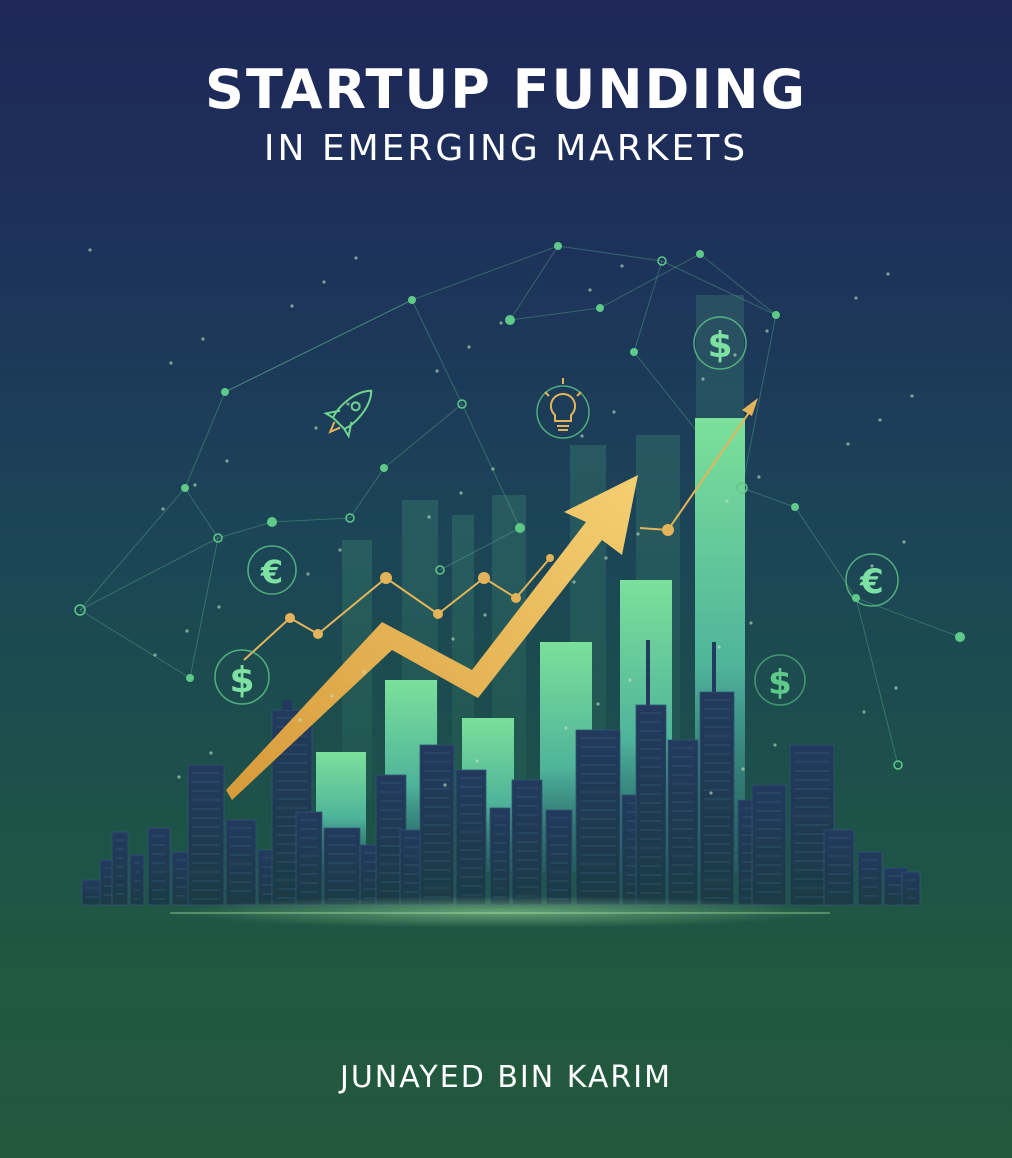  I want to click on author-name: JUNAYED BIN KARIM, so click(505, 1077).